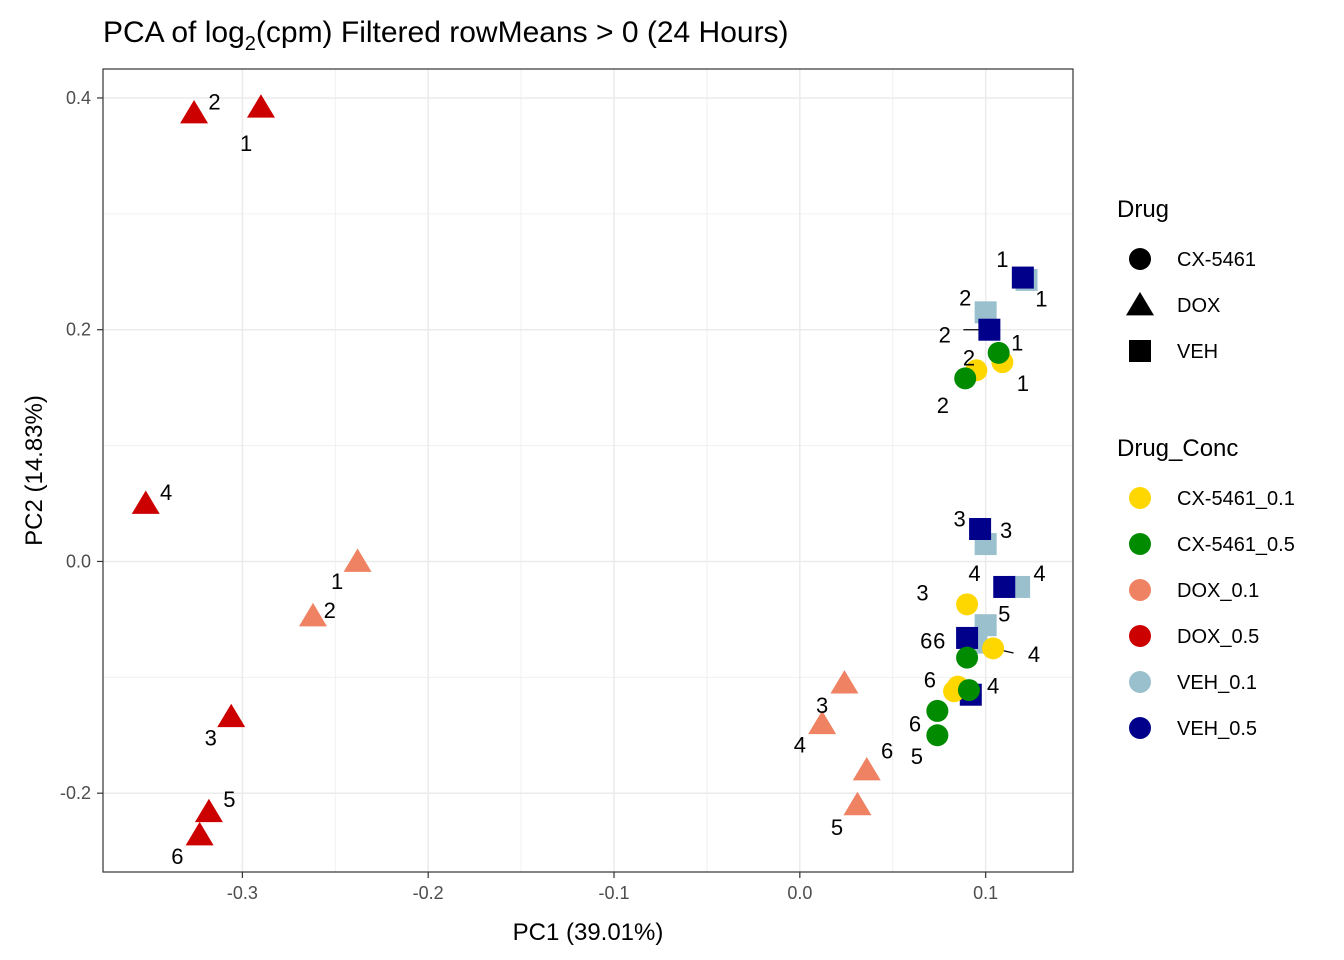  What do you see at coordinates (985, 893) in the screenshot?
I see `x-tick-label: 0.1` at bounding box center [985, 893].